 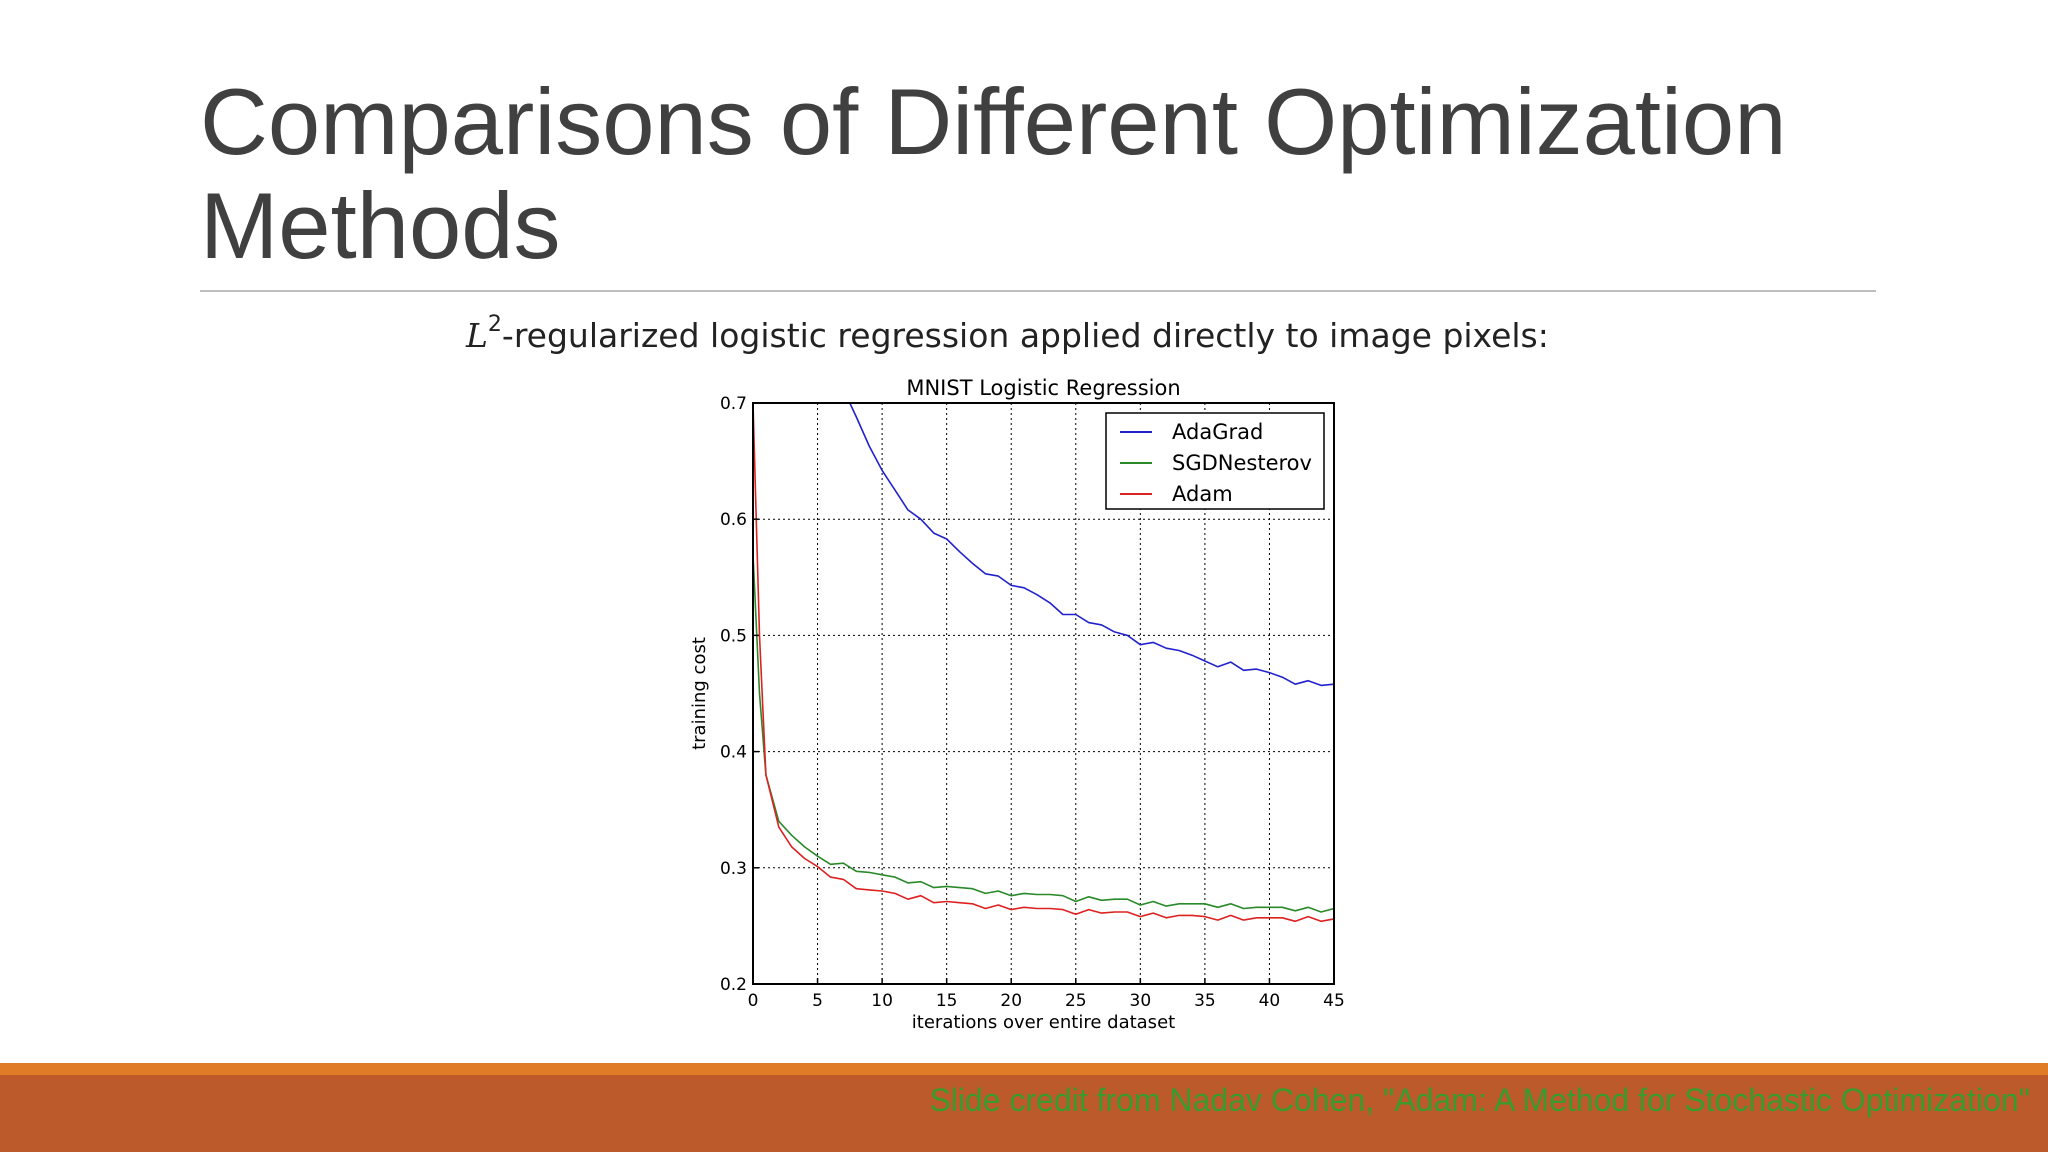 I want to click on x-tick-label: 5, so click(x=817, y=1001).